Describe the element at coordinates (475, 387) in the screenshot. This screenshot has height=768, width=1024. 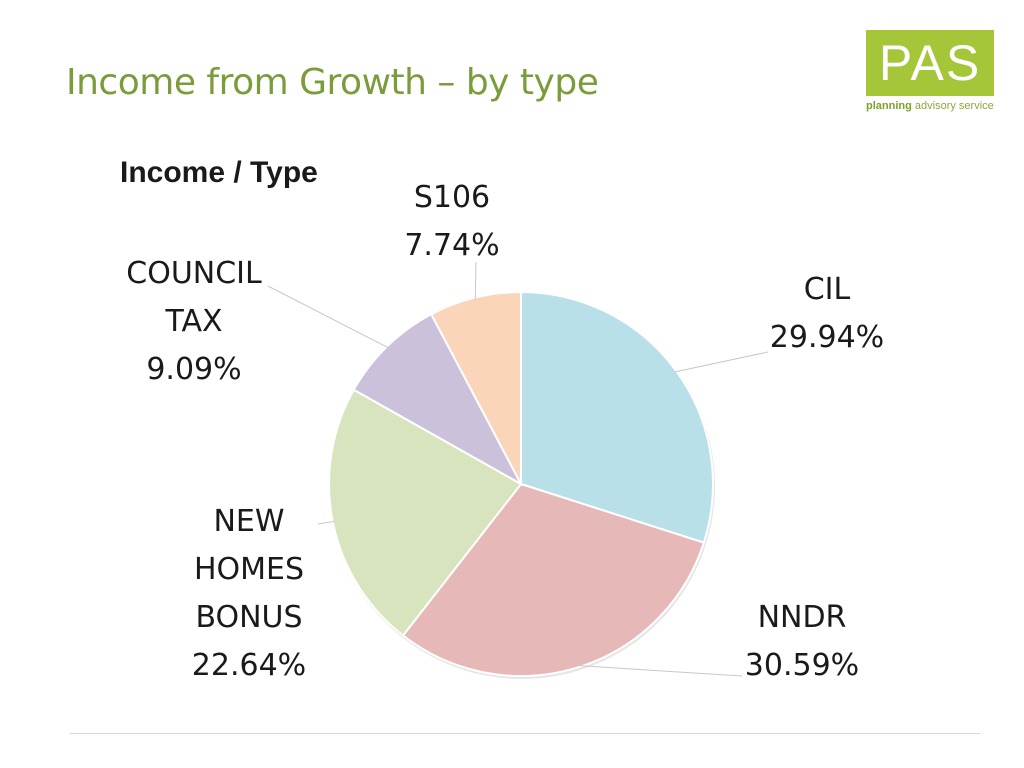
I see `pie-slice-s106` at that location.